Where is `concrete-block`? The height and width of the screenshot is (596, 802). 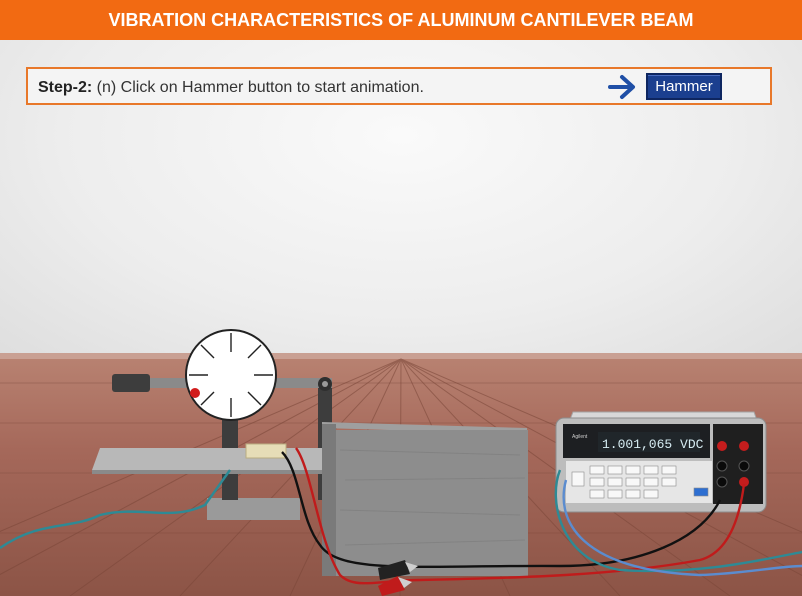
concrete-block is located at coordinates (425, 499).